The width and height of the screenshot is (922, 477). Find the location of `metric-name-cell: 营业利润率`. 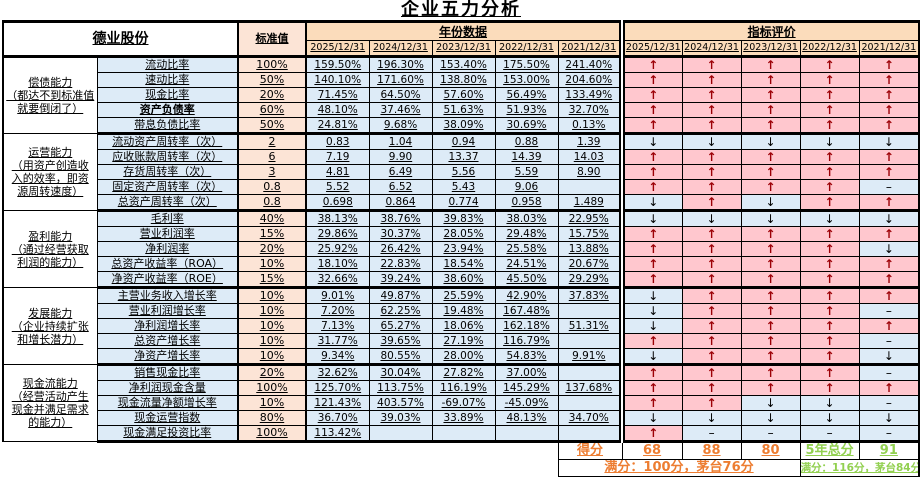

metric-name-cell: 营业利润率 is located at coordinates (167, 234).